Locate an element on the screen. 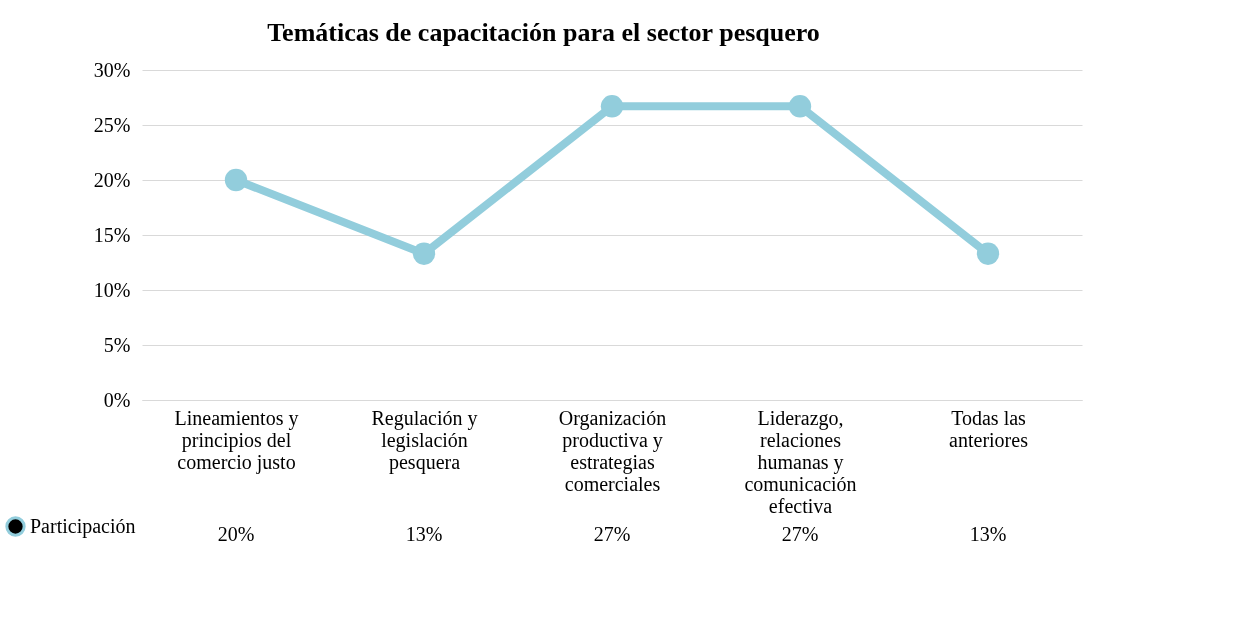 The image size is (1234, 639). x-tick-label: Lineamientos y principios del comercio justo is located at coordinates (236, 440).